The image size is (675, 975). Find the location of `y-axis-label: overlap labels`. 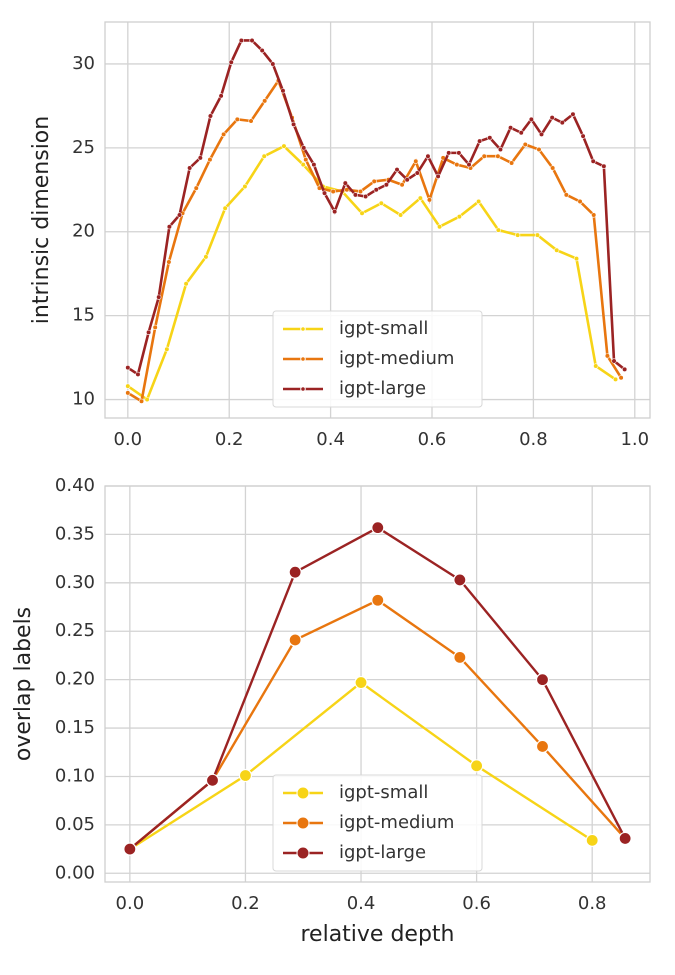

y-axis-label: overlap labels is located at coordinates (23, 684).